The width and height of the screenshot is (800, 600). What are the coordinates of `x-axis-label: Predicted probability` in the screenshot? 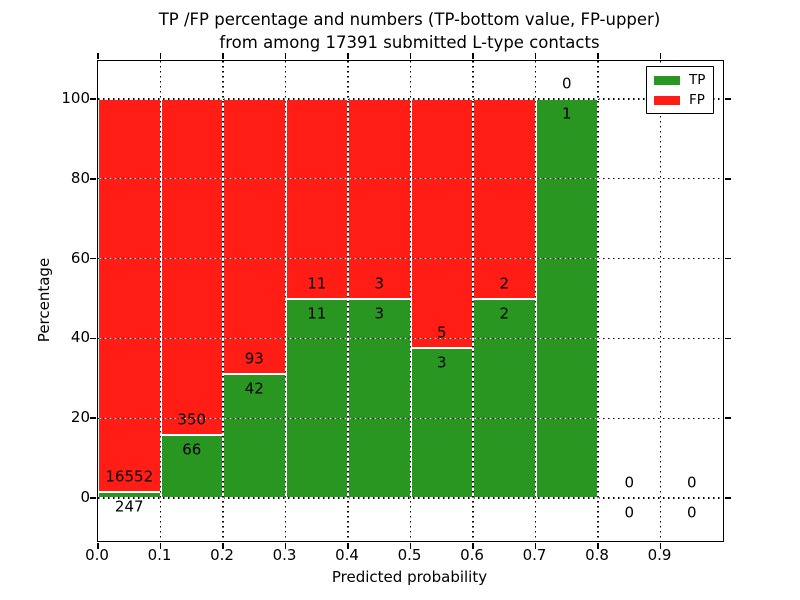 It's located at (409, 577).